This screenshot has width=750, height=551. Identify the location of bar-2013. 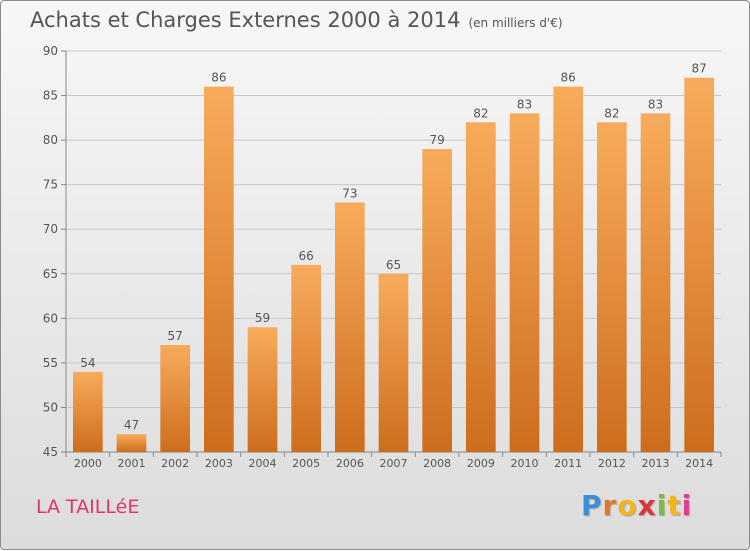
(655, 282).